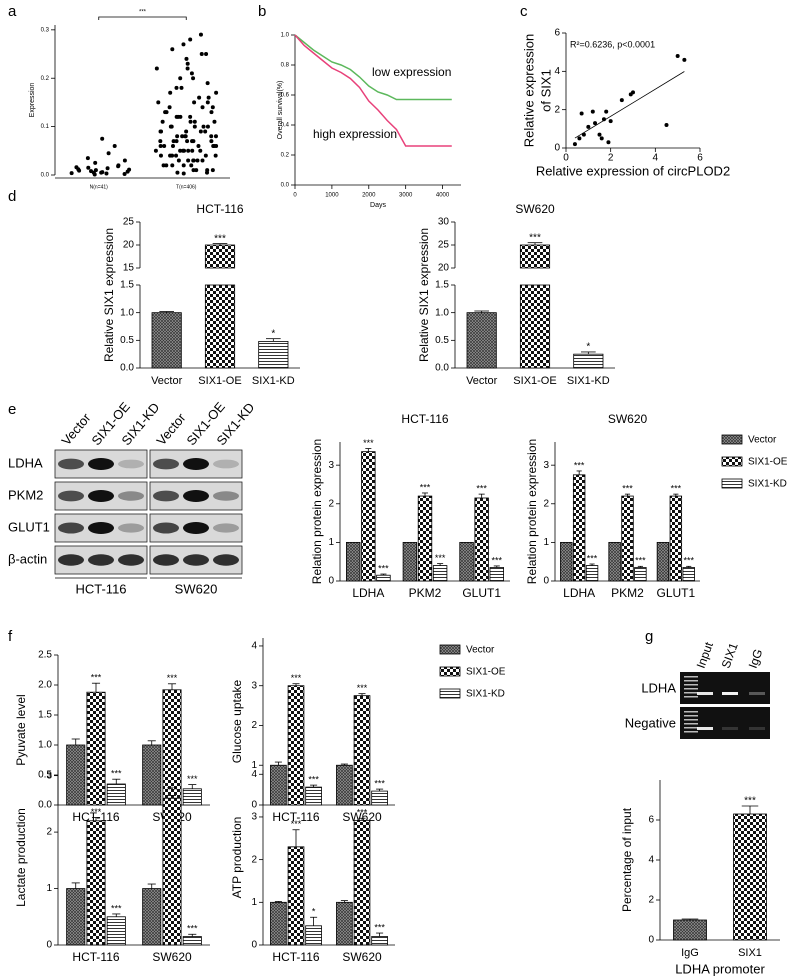 The image size is (800, 978). Describe the element at coordinates (528, 90) in the screenshot. I see `y-axis-label: Relative expression` at that location.